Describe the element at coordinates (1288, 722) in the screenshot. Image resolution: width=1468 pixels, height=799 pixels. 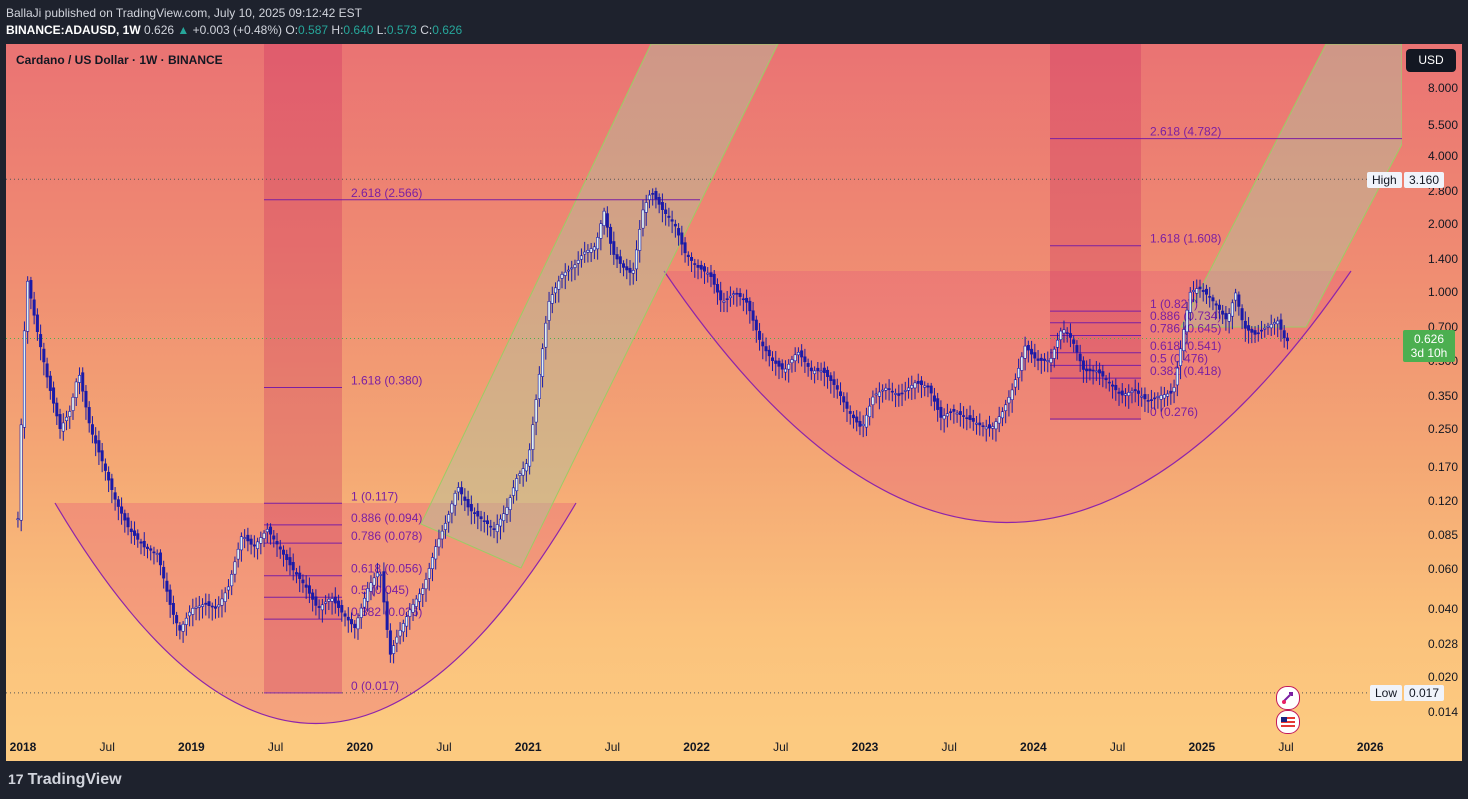
I see `us-flag-icon` at that location.